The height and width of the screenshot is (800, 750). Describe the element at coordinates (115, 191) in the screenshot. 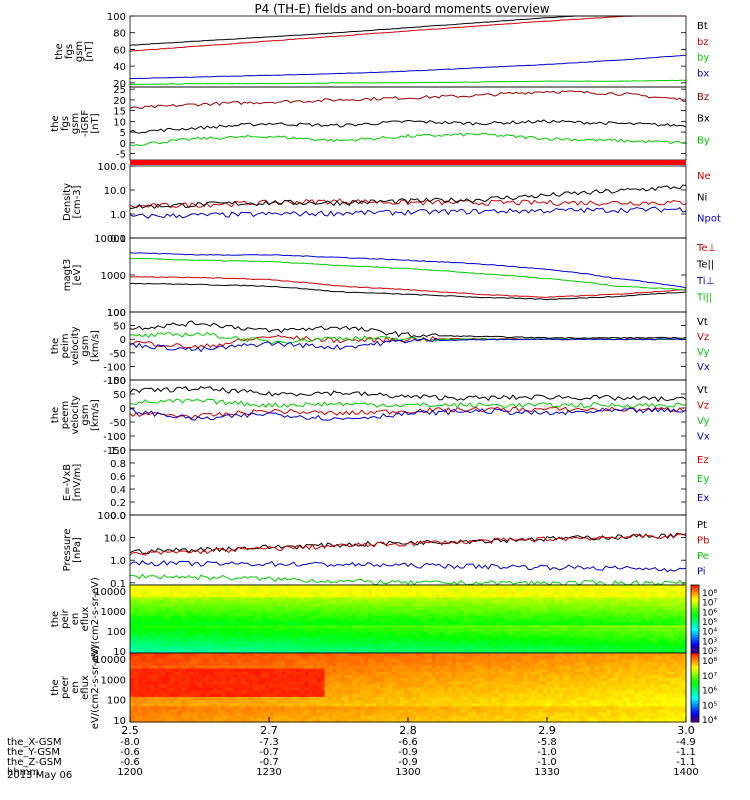

I see `ytick-label: 10.0` at that location.